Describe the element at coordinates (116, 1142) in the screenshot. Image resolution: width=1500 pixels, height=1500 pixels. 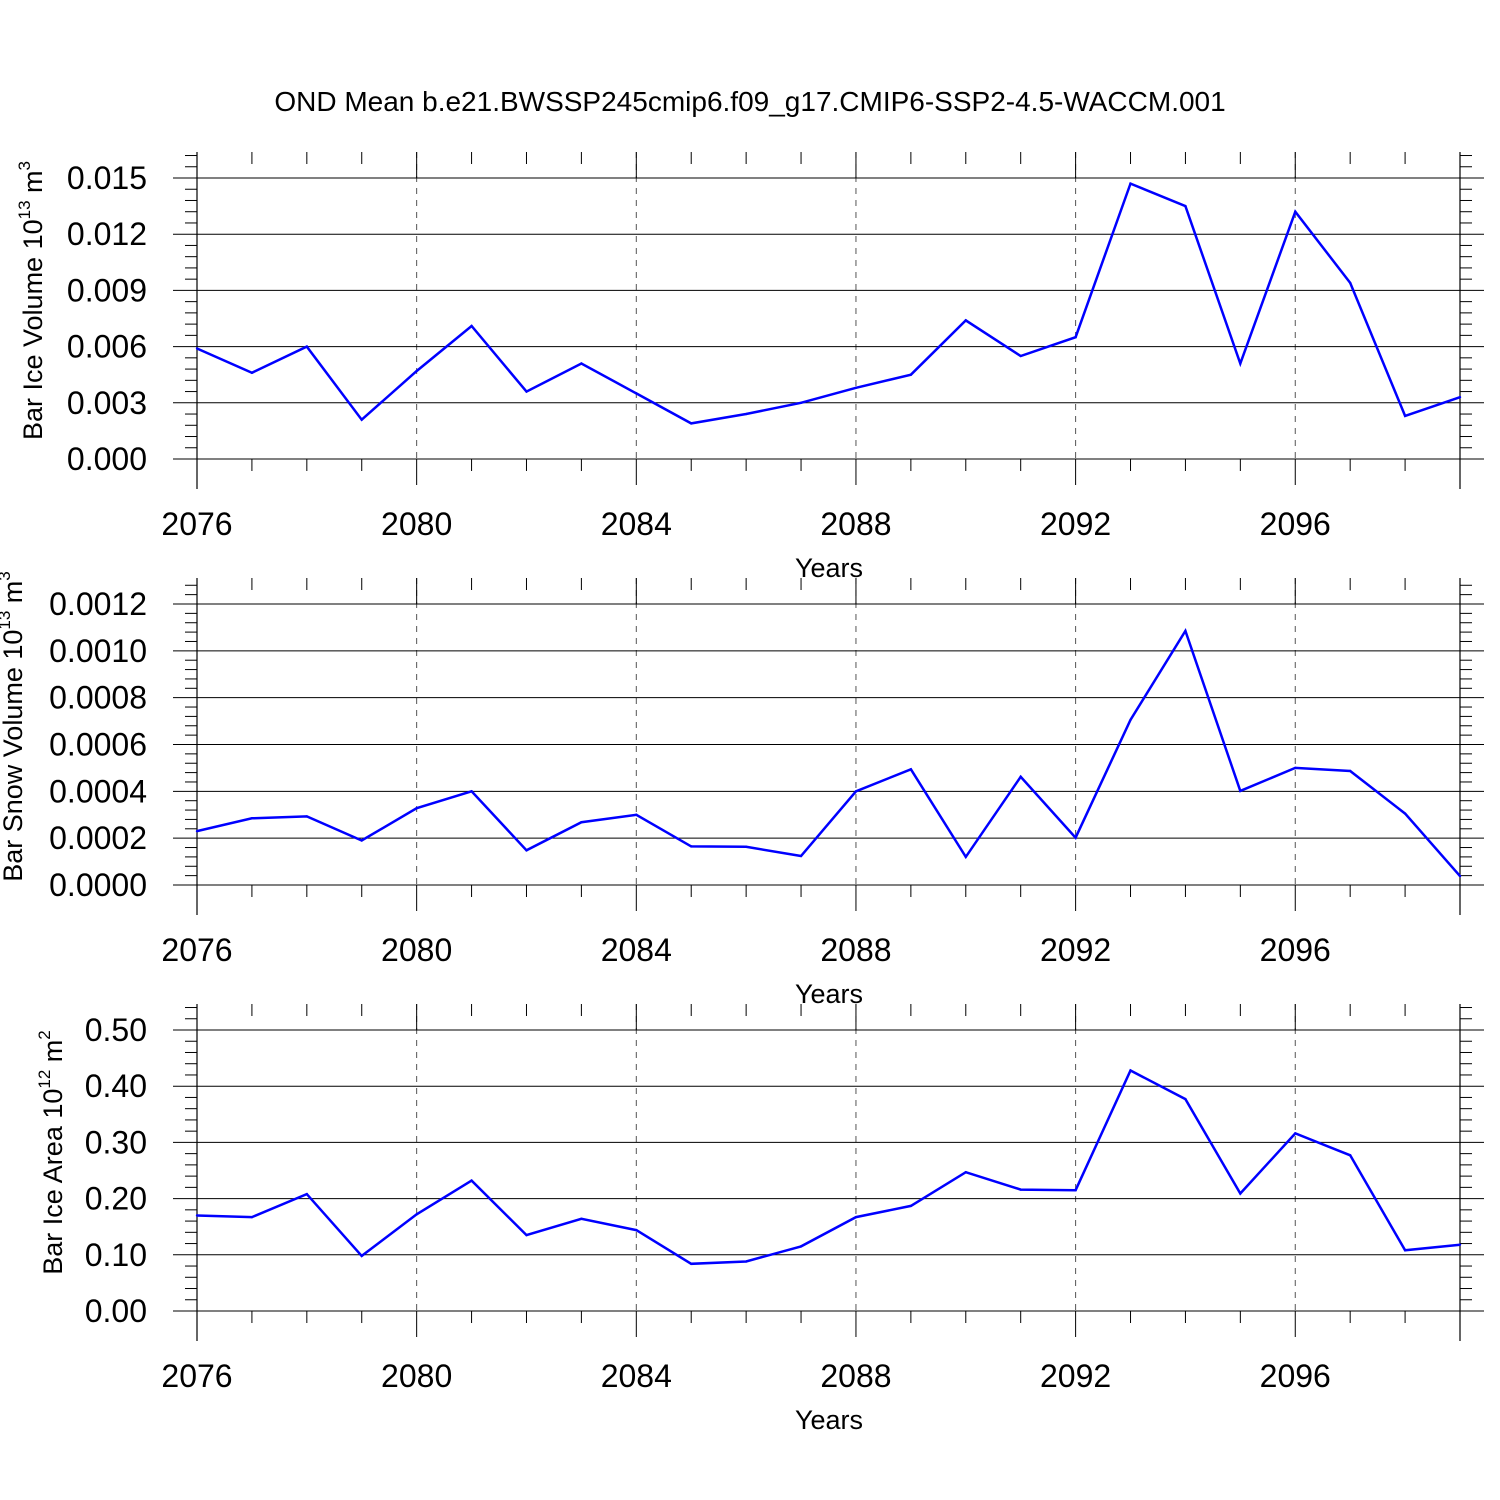
I see `y-tick-label: 0.30` at that location.